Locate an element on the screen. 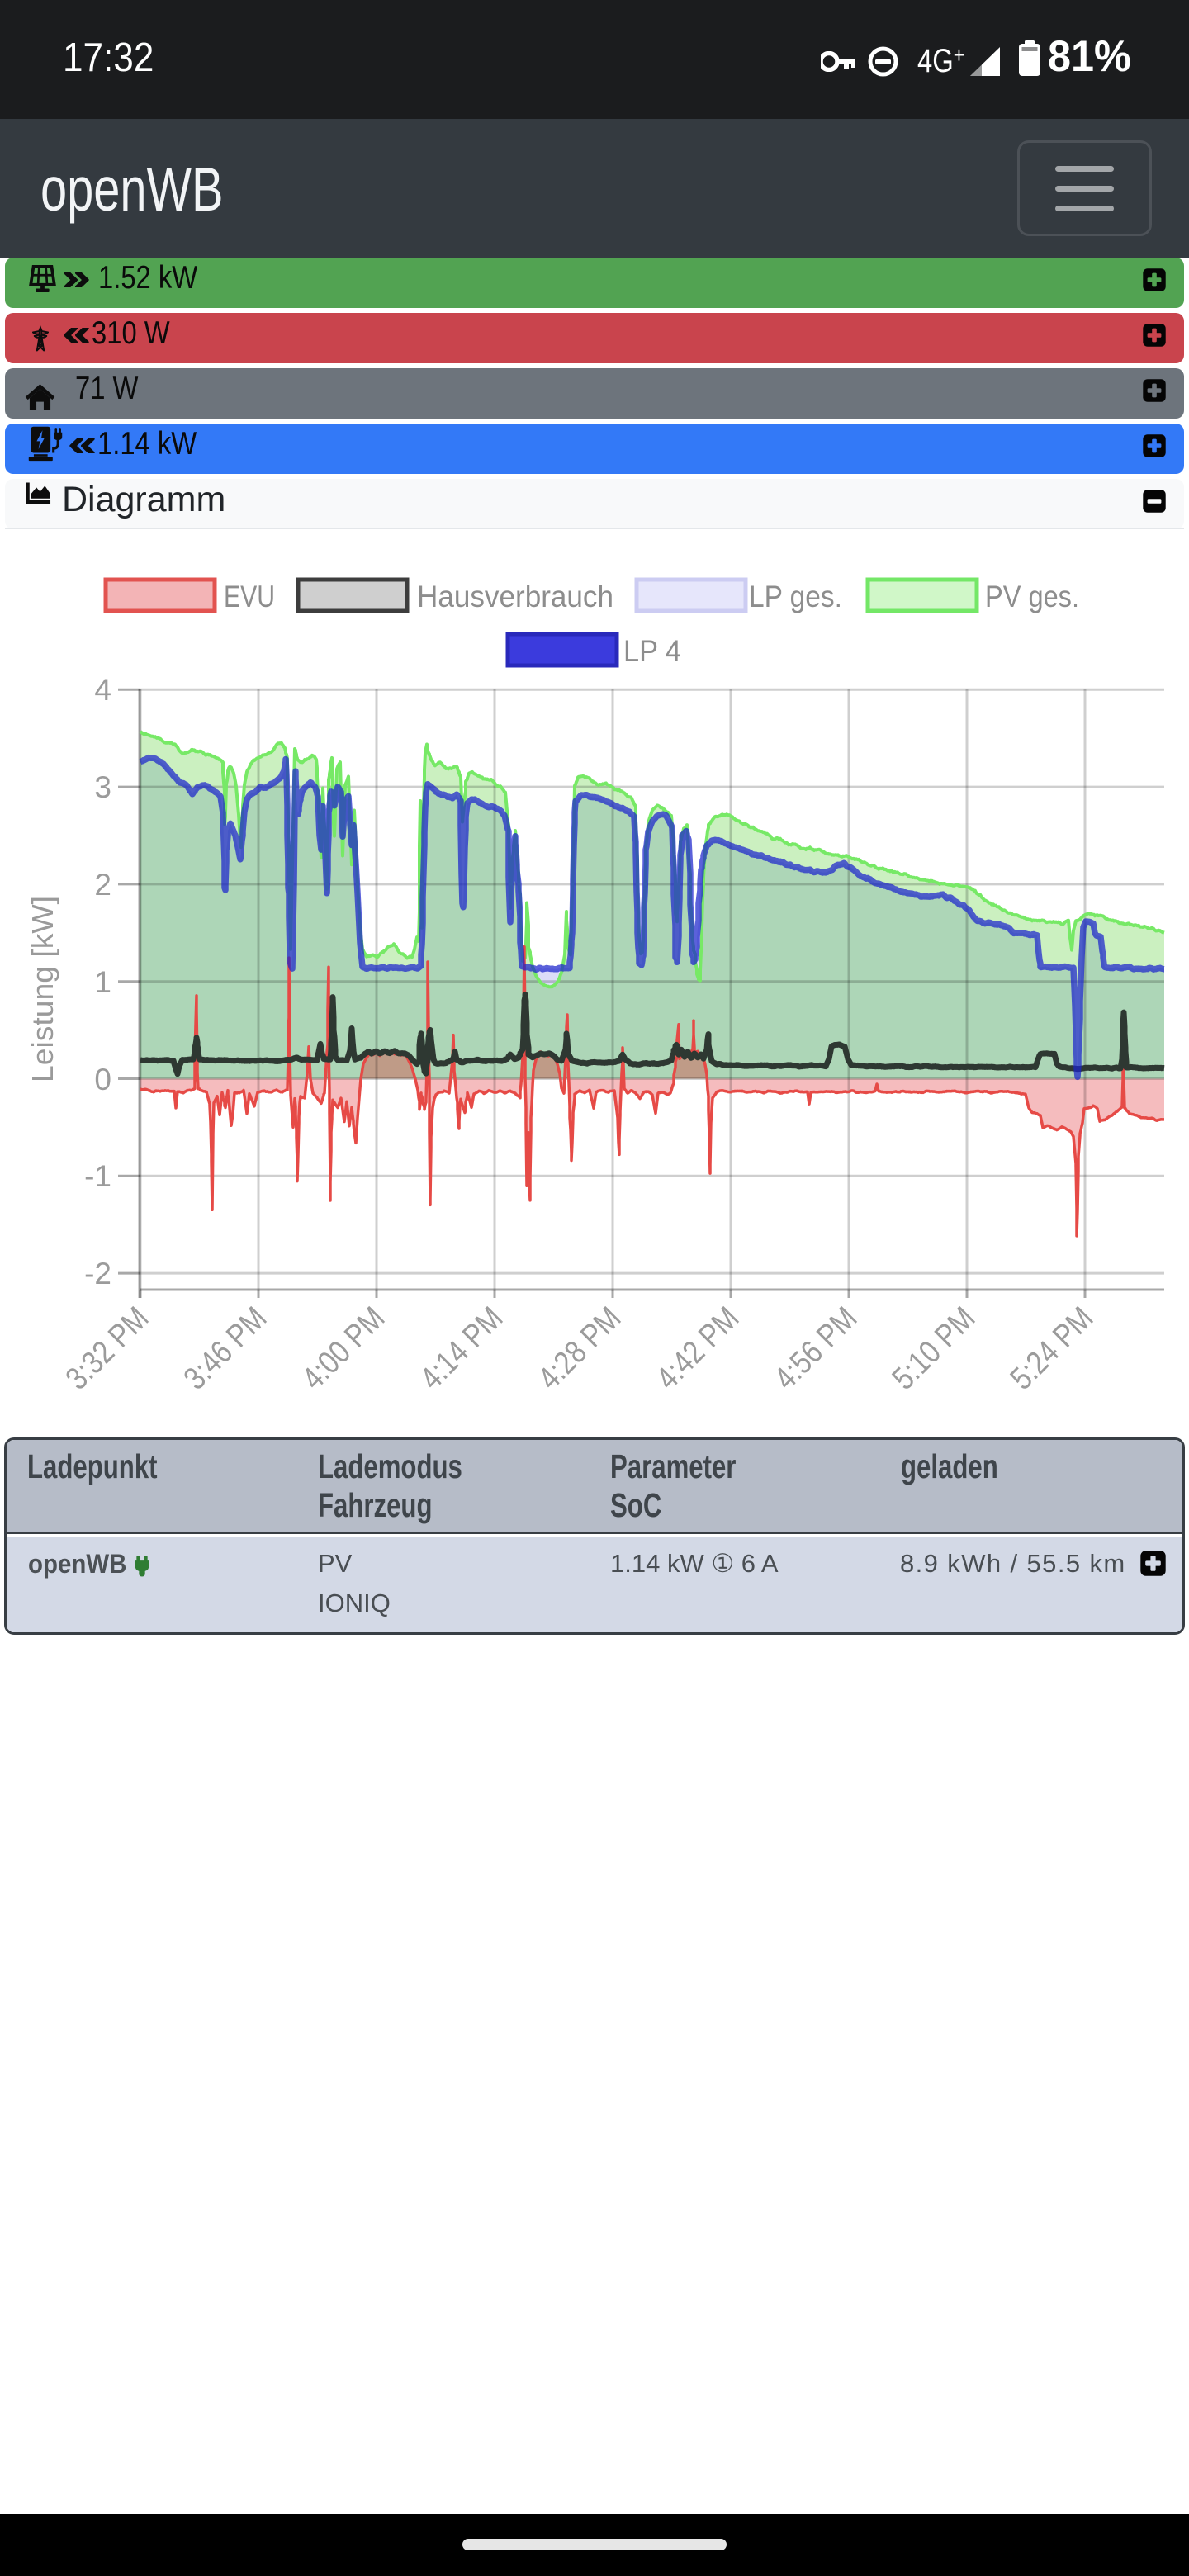  svg-text: Hausverbrauch is located at coordinates (515, 596).